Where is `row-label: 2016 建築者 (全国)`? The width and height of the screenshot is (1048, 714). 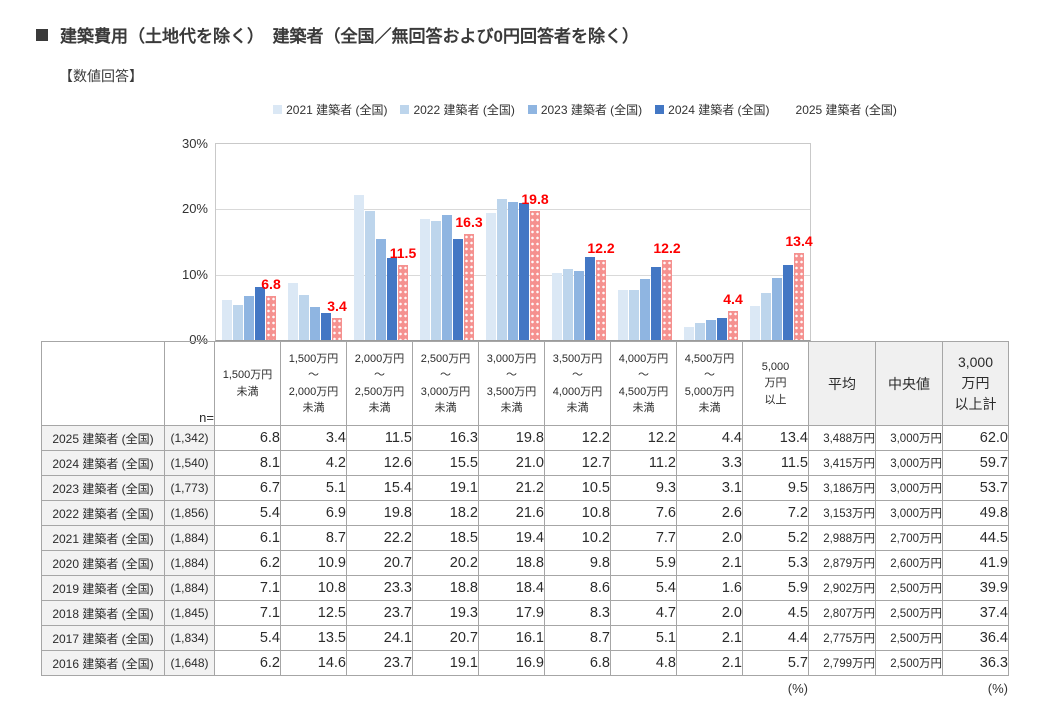 row-label: 2016 建築者 (全国) is located at coordinates (103, 663).